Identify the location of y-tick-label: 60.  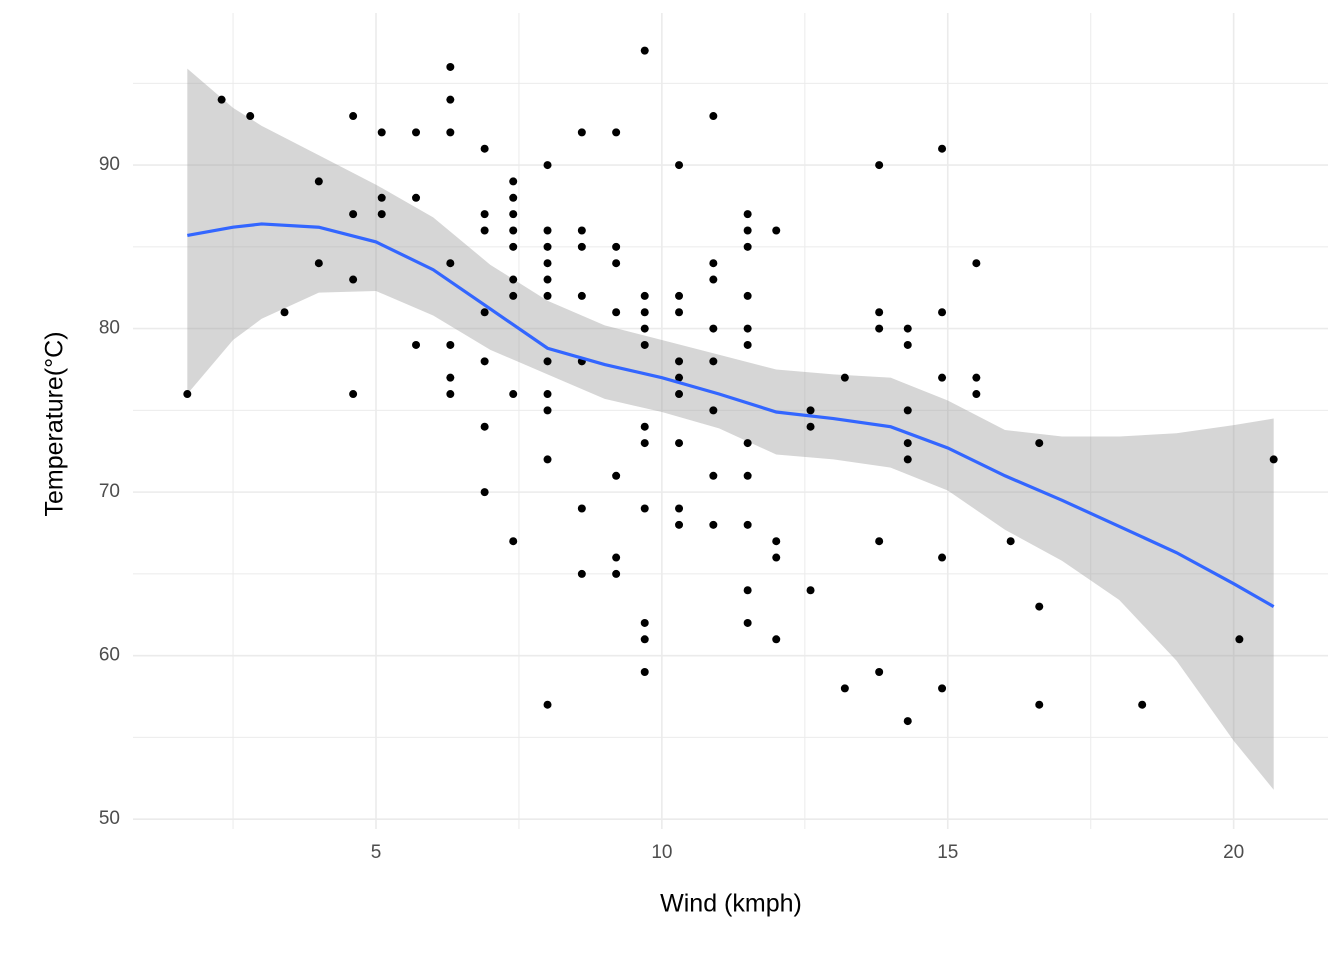
(109, 655).